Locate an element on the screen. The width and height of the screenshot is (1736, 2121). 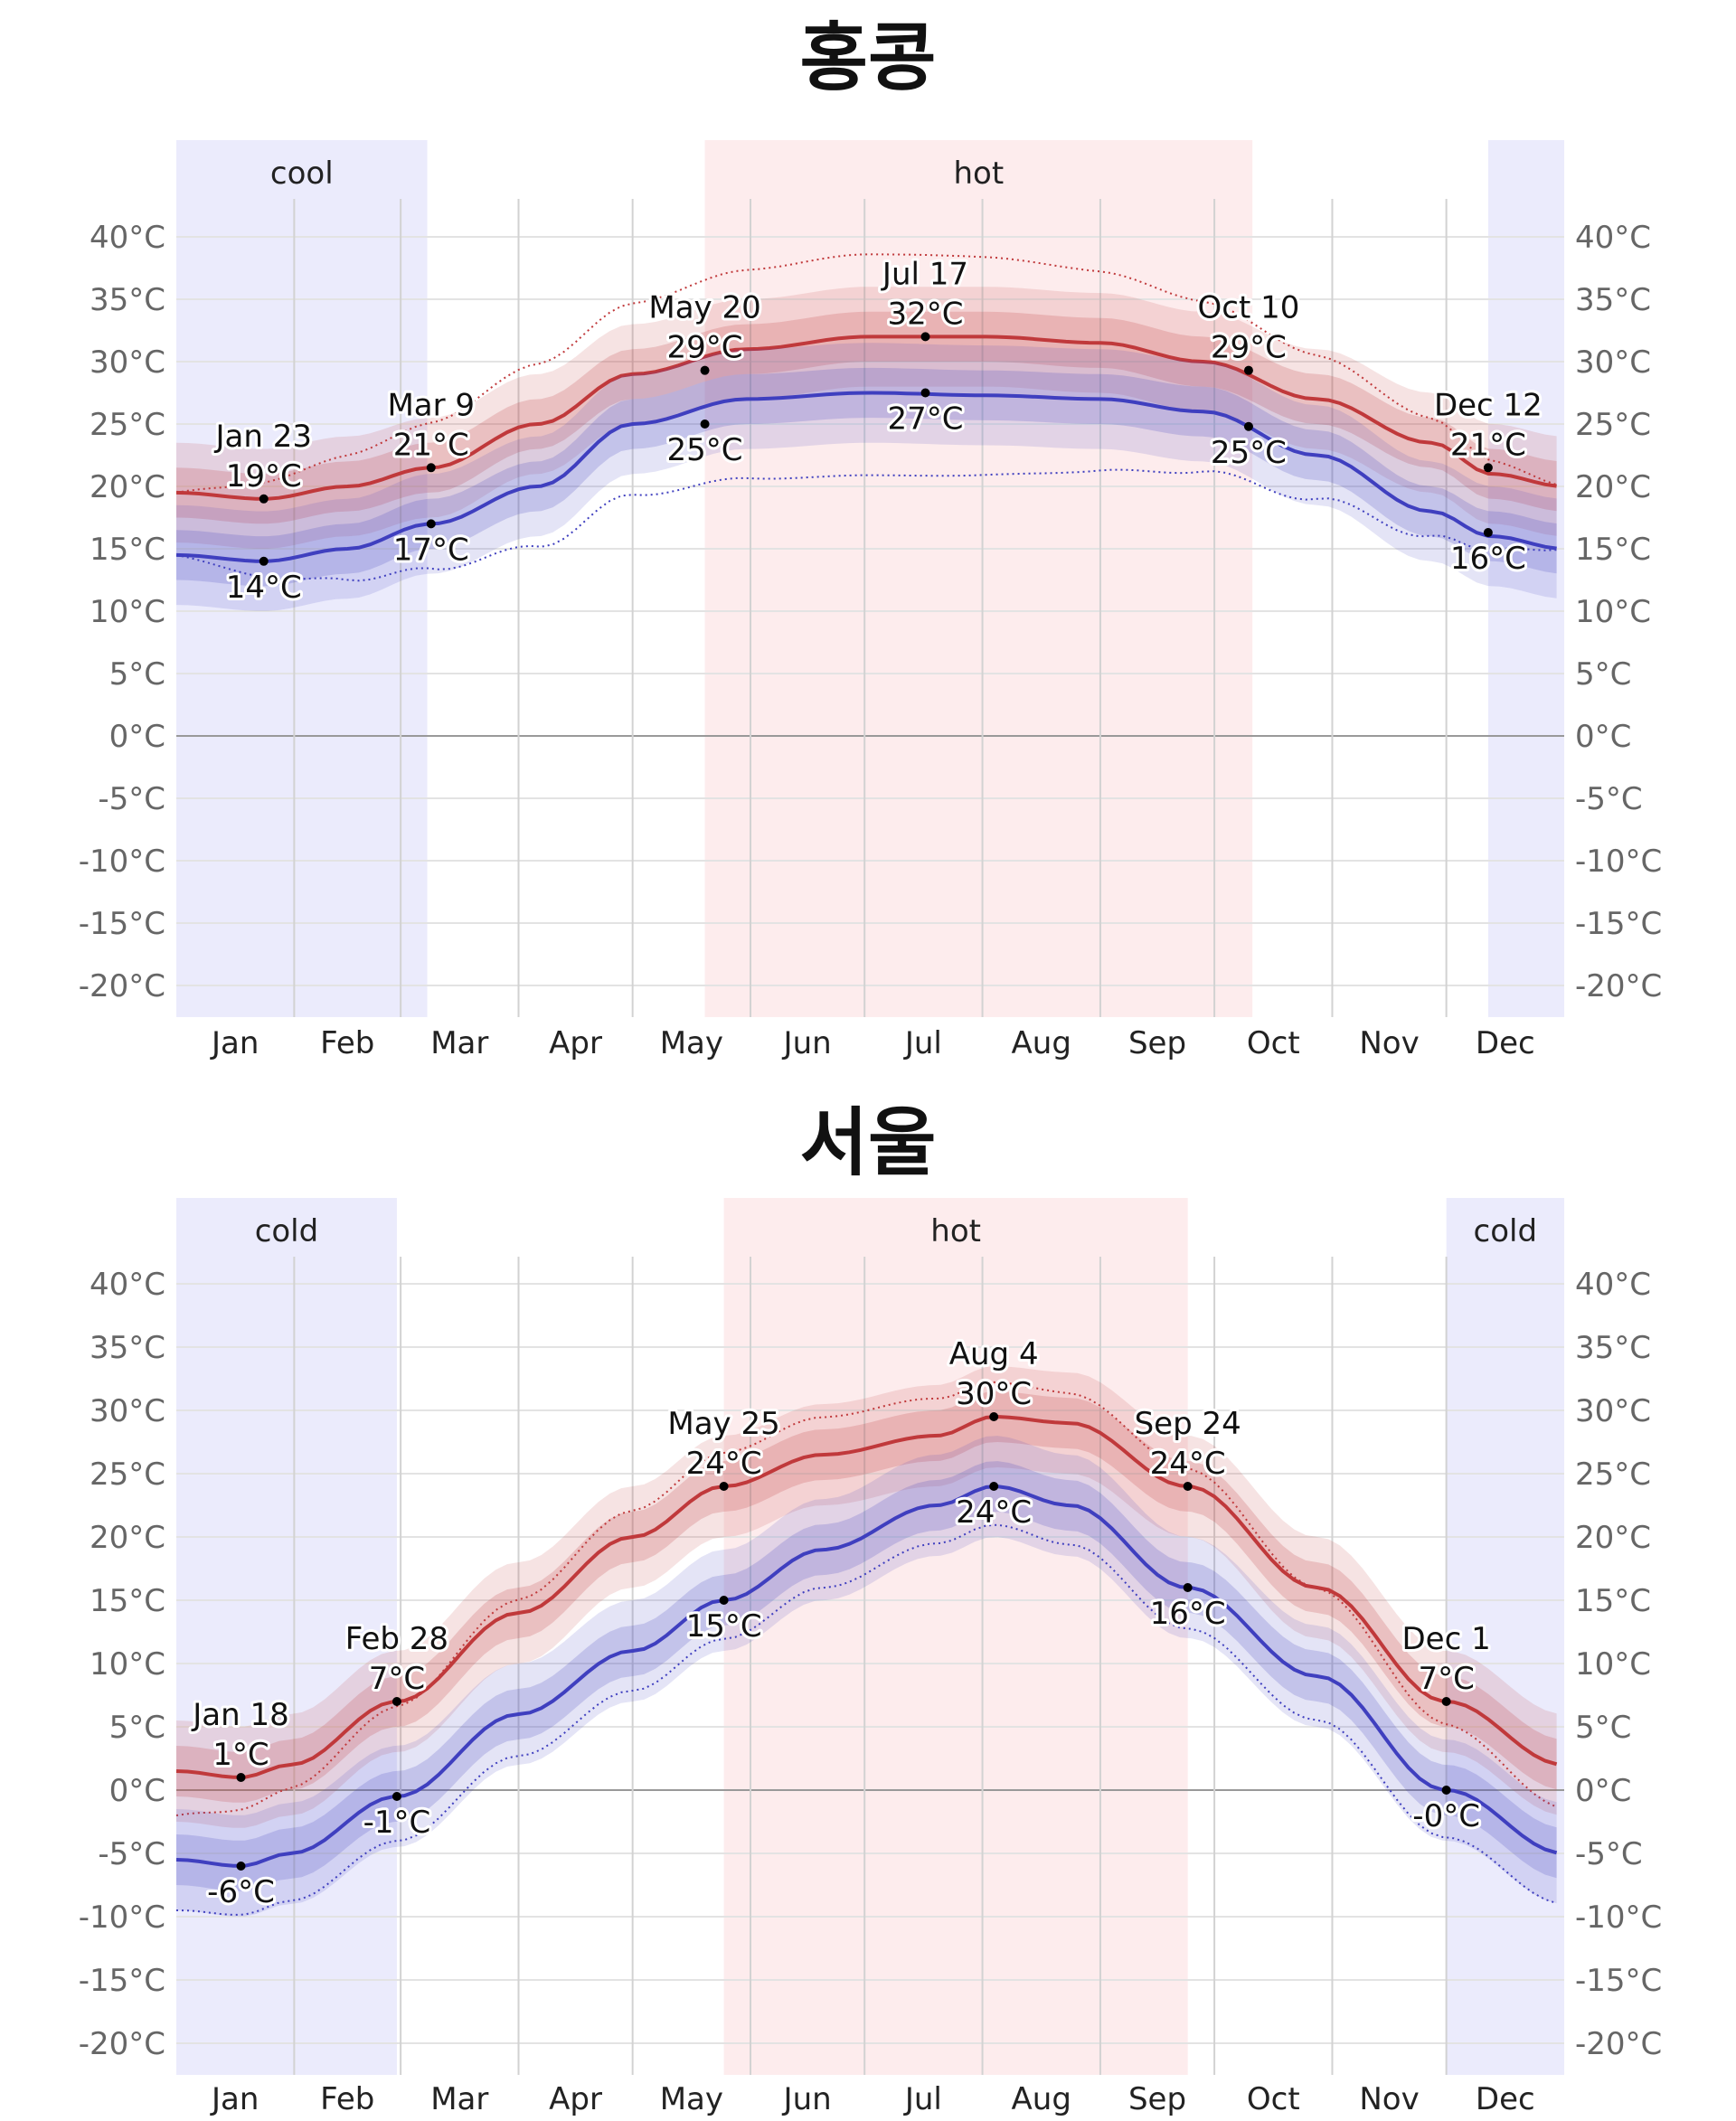
annotation-date: Jan 18 is located at coordinates (240, 1715).